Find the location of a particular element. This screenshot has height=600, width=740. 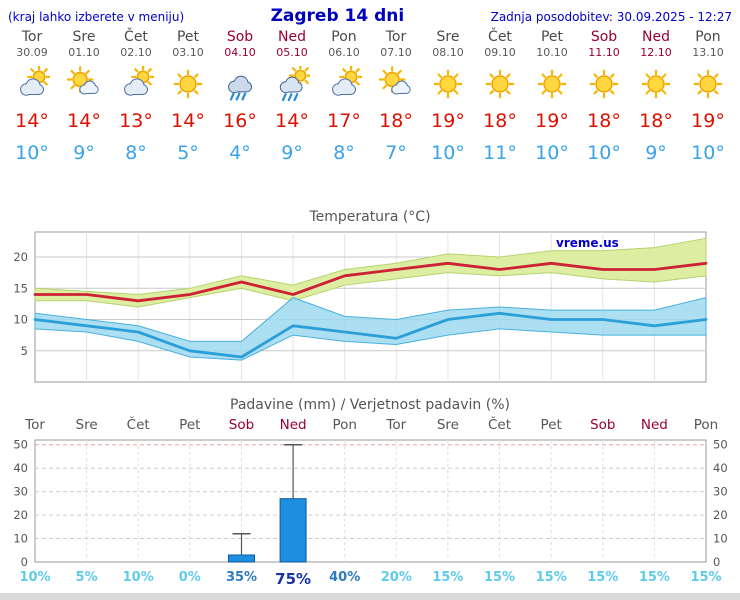

day-low-temp: 7° is located at coordinates (396, 153).